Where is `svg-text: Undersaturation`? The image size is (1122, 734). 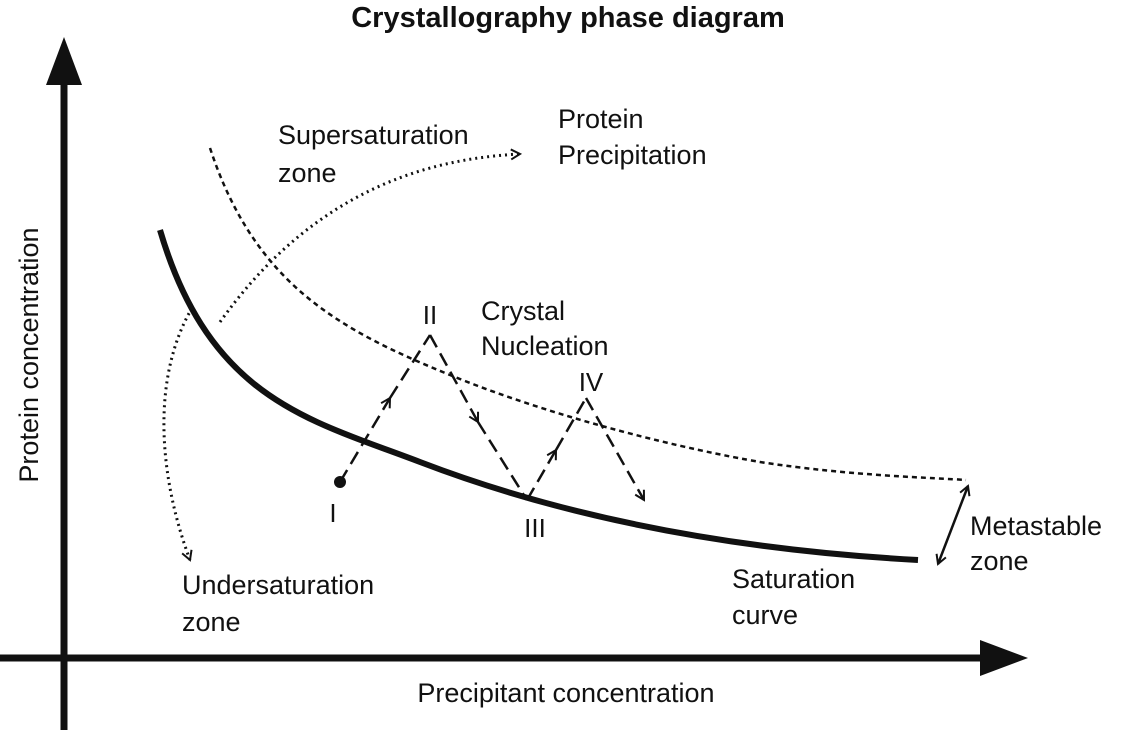 svg-text: Undersaturation is located at coordinates (278, 585).